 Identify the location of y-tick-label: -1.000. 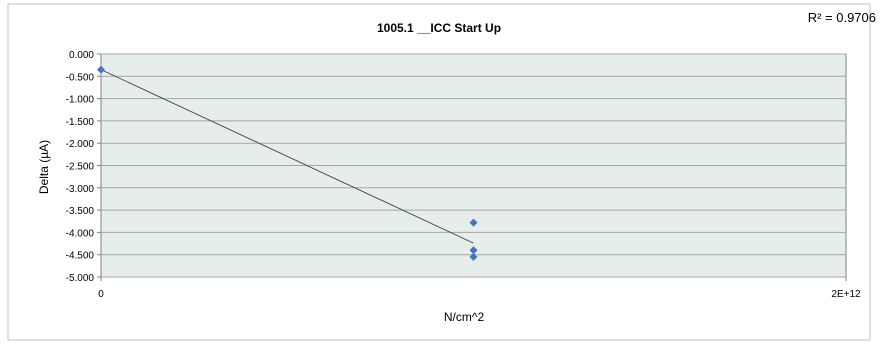
(80, 100).